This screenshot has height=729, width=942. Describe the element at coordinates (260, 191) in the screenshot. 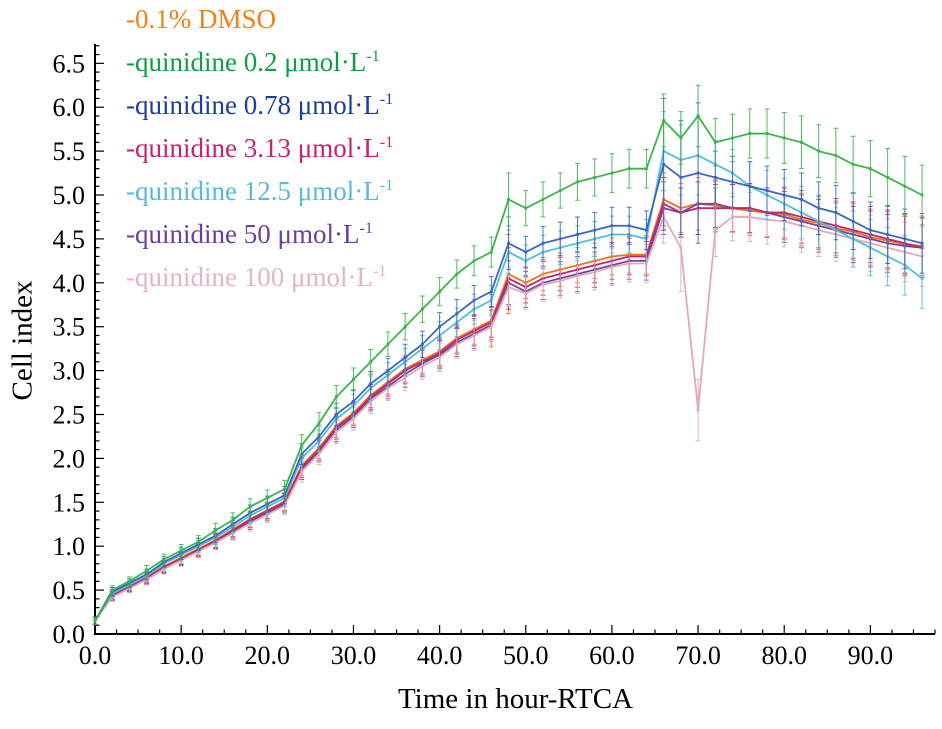

I see `legend-item: -quinidine 12.5 μmol·L-1` at that location.